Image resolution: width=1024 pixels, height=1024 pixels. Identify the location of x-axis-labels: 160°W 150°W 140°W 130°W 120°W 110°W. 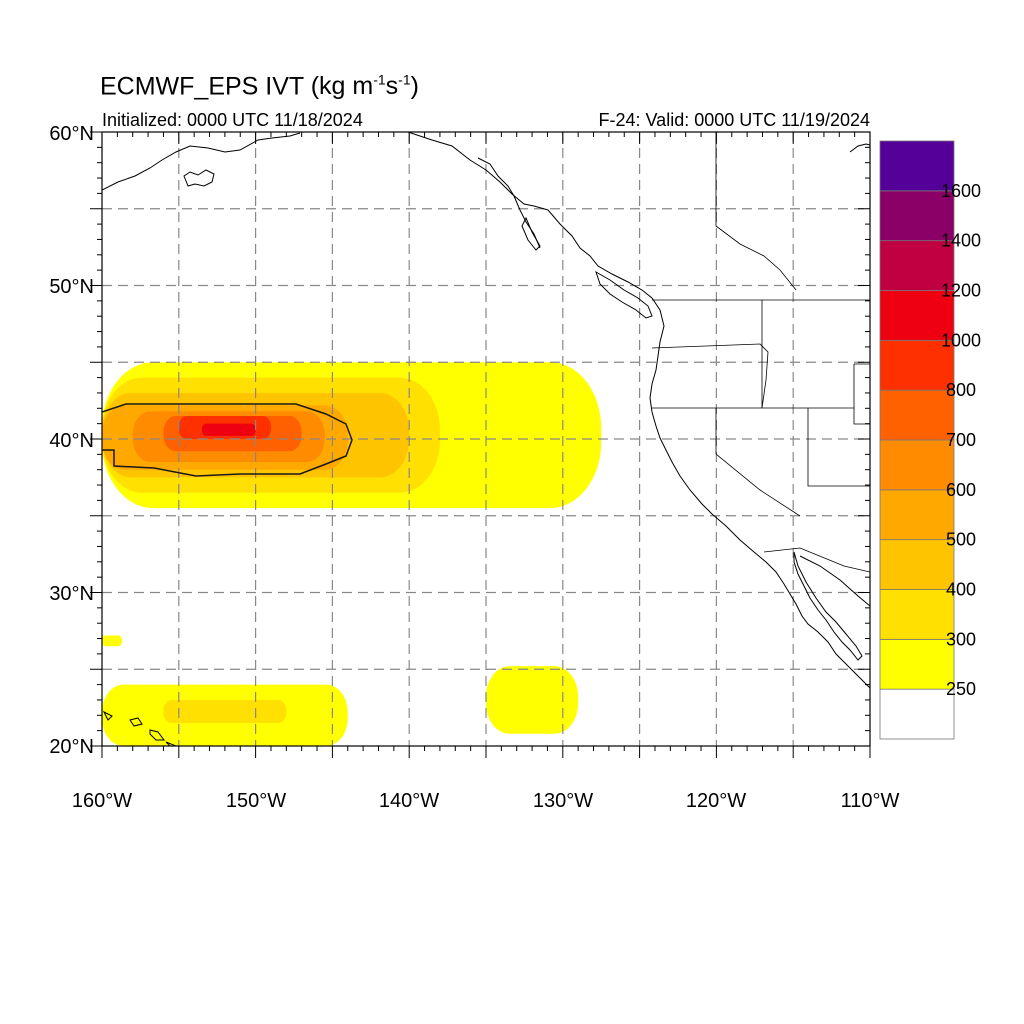
(486, 801).